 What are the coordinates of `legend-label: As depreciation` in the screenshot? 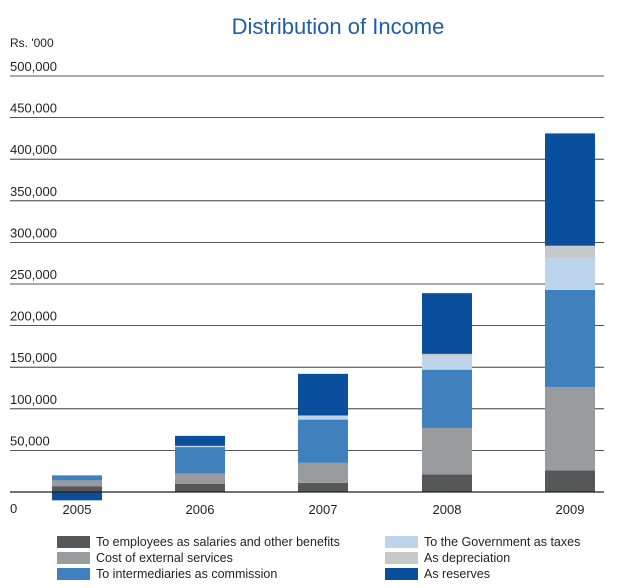 It's located at (467, 558).